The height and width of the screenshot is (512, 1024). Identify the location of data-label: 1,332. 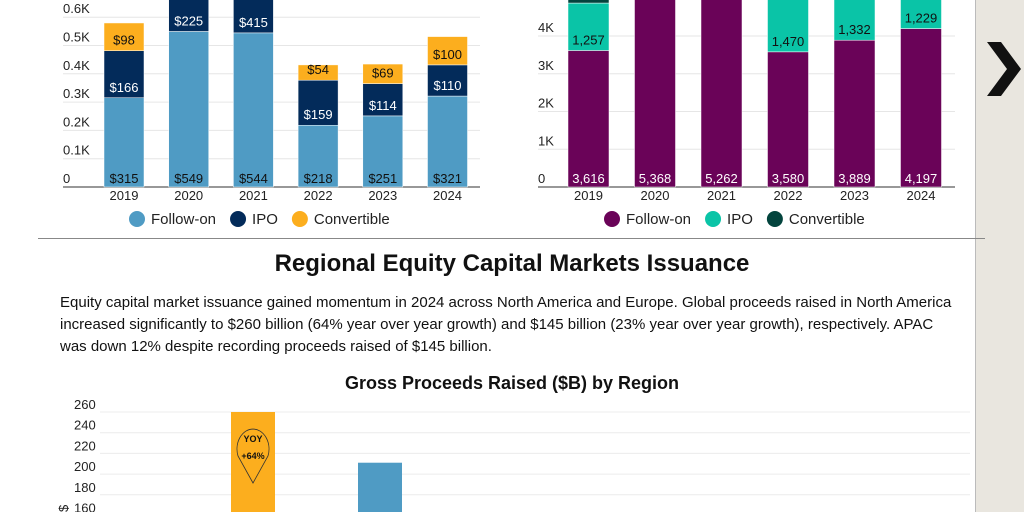
(854, 29).